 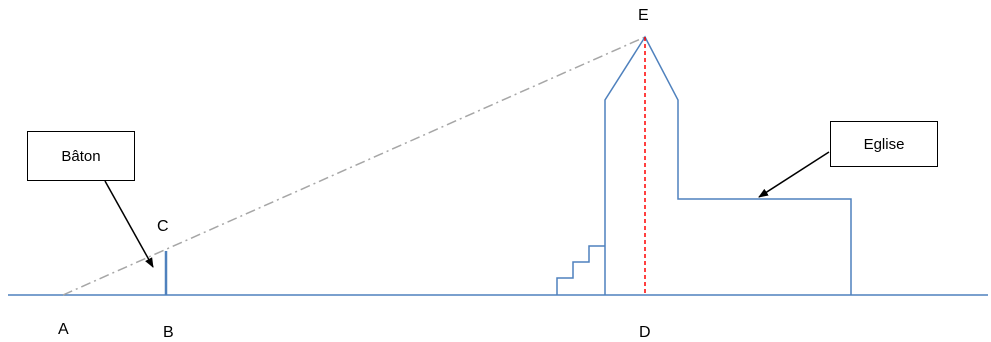 What do you see at coordinates (129, 224) in the screenshot?
I see `baton-callout-arrow` at bounding box center [129, 224].